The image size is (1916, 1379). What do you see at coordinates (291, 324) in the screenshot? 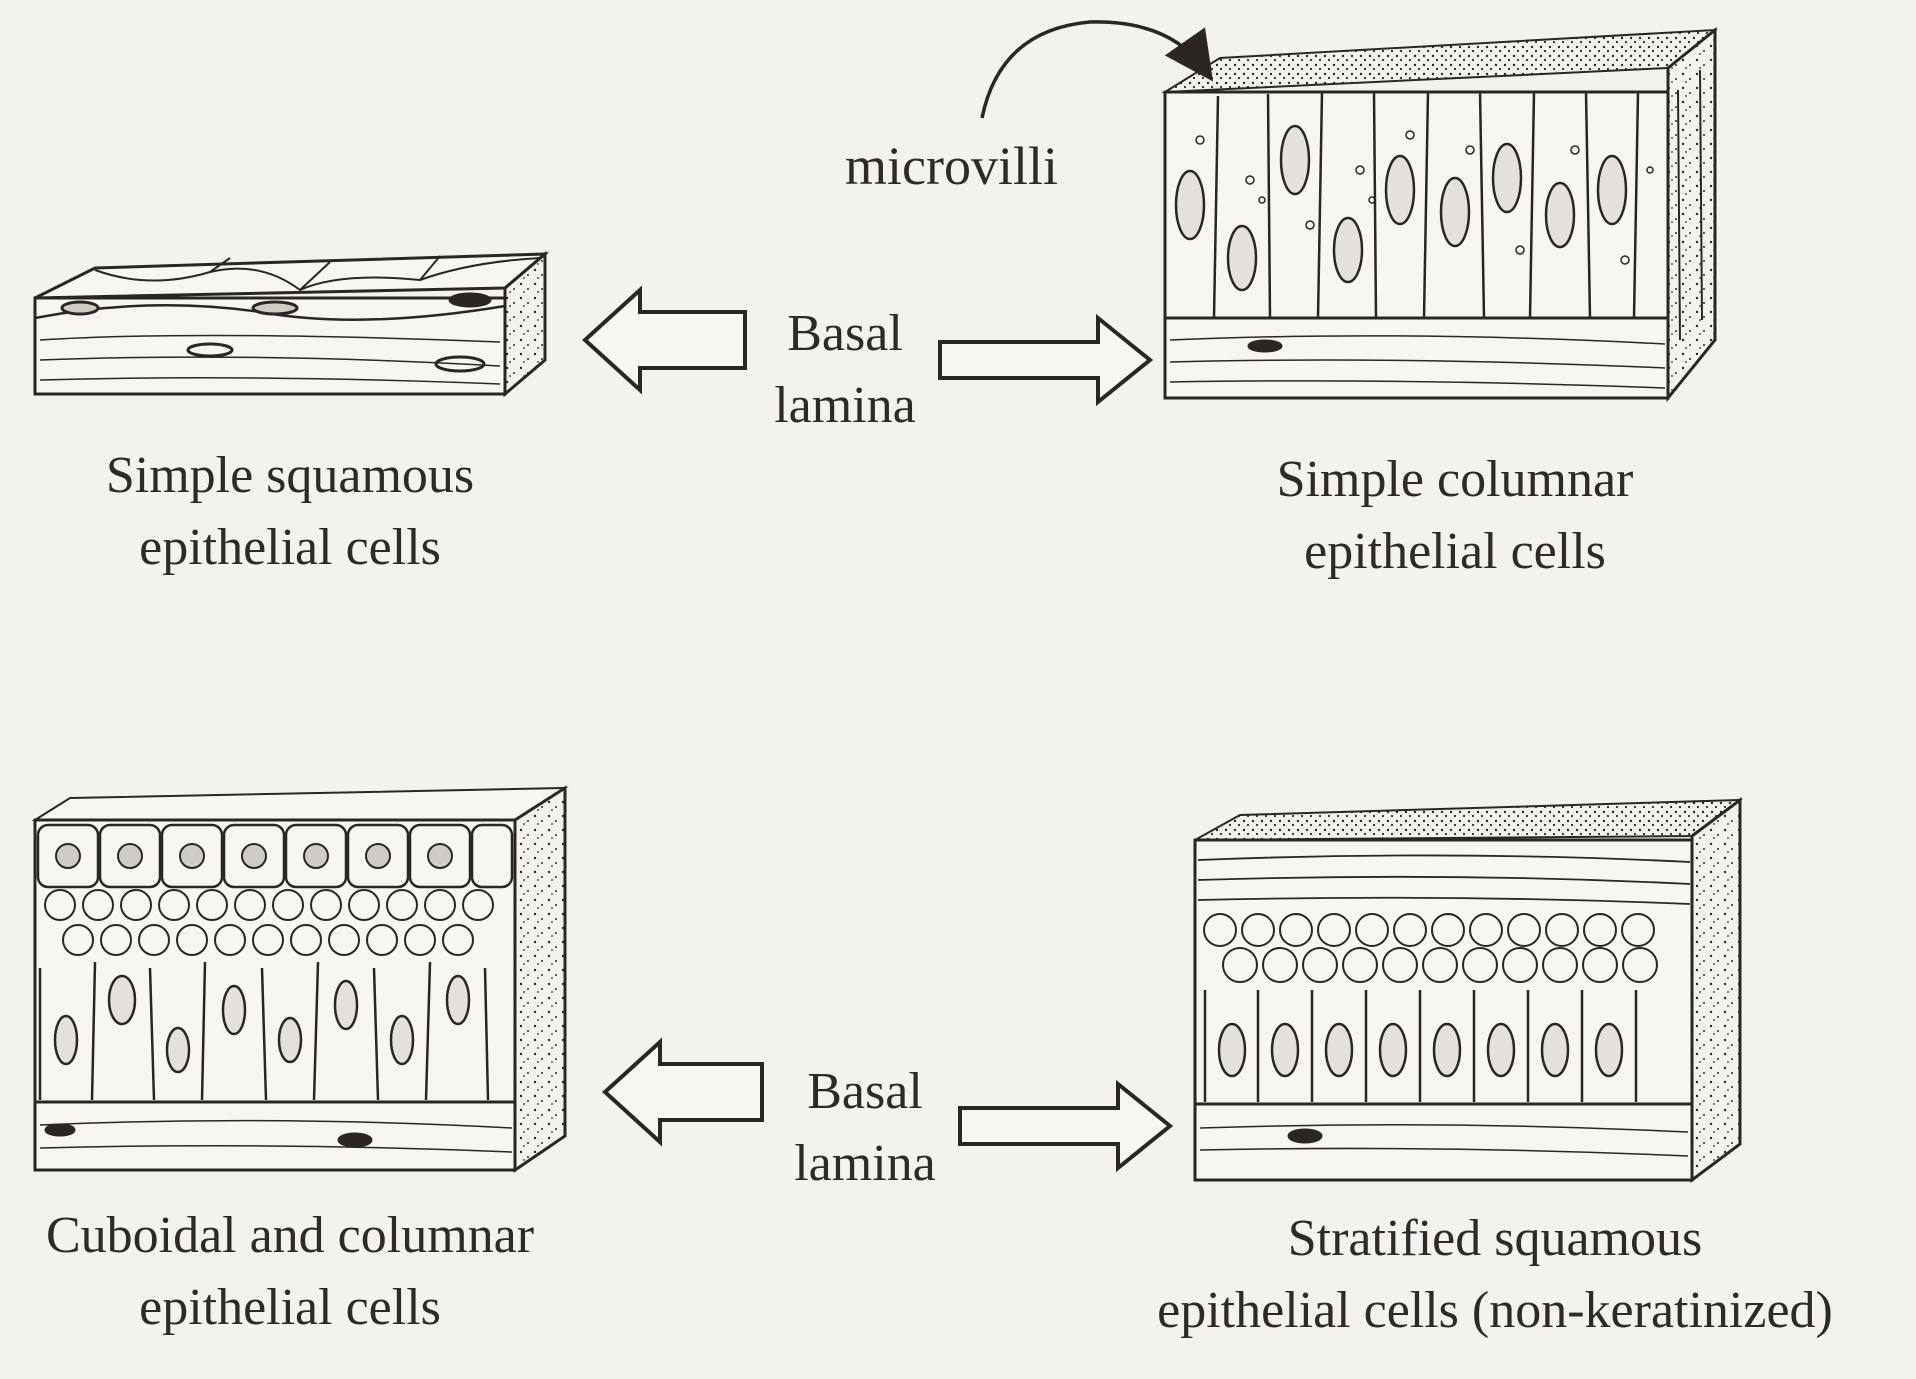
I see `simple-squamous-block` at bounding box center [291, 324].